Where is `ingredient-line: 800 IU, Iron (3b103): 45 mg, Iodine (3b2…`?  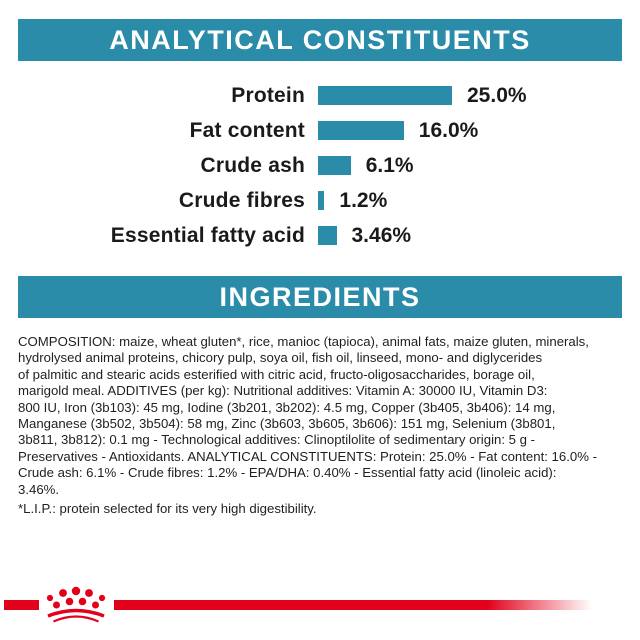
ingredient-line: 800 IU, Iron (3b103): 45 mg, Iodine (3b2… is located at coordinates (287, 407).